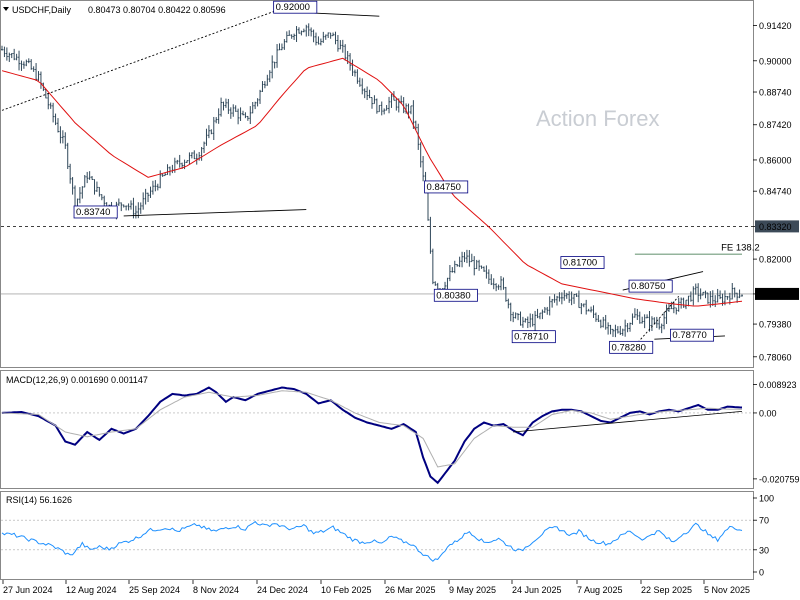  I want to click on annotation-text: FE 138.2, so click(740, 248).